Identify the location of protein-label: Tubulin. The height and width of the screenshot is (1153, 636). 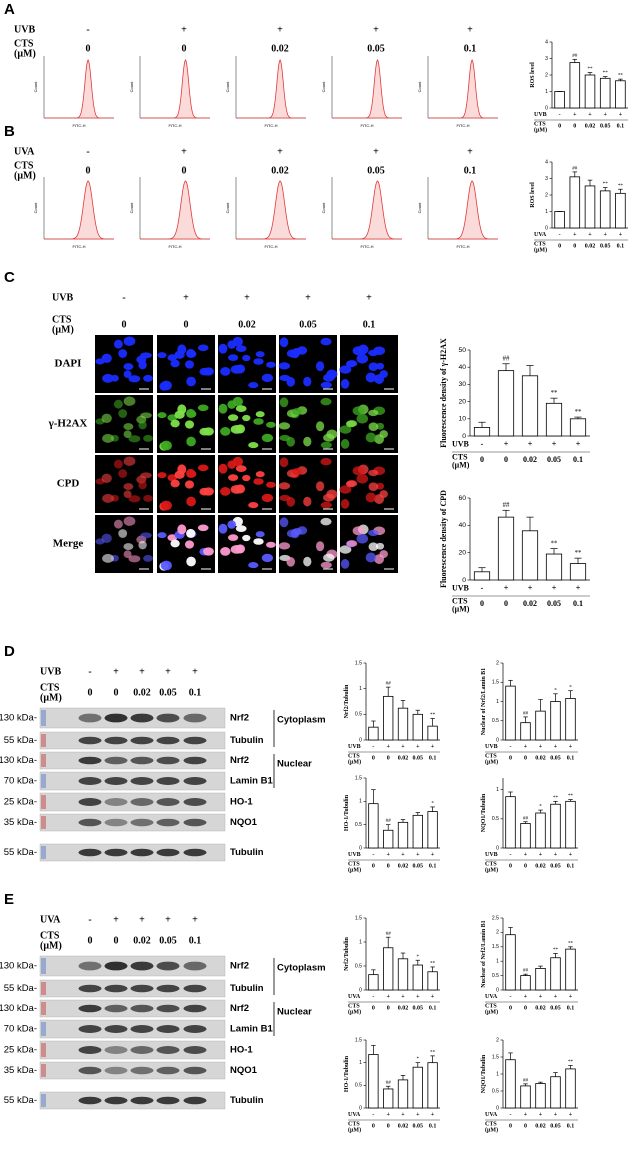
(247, 1100).